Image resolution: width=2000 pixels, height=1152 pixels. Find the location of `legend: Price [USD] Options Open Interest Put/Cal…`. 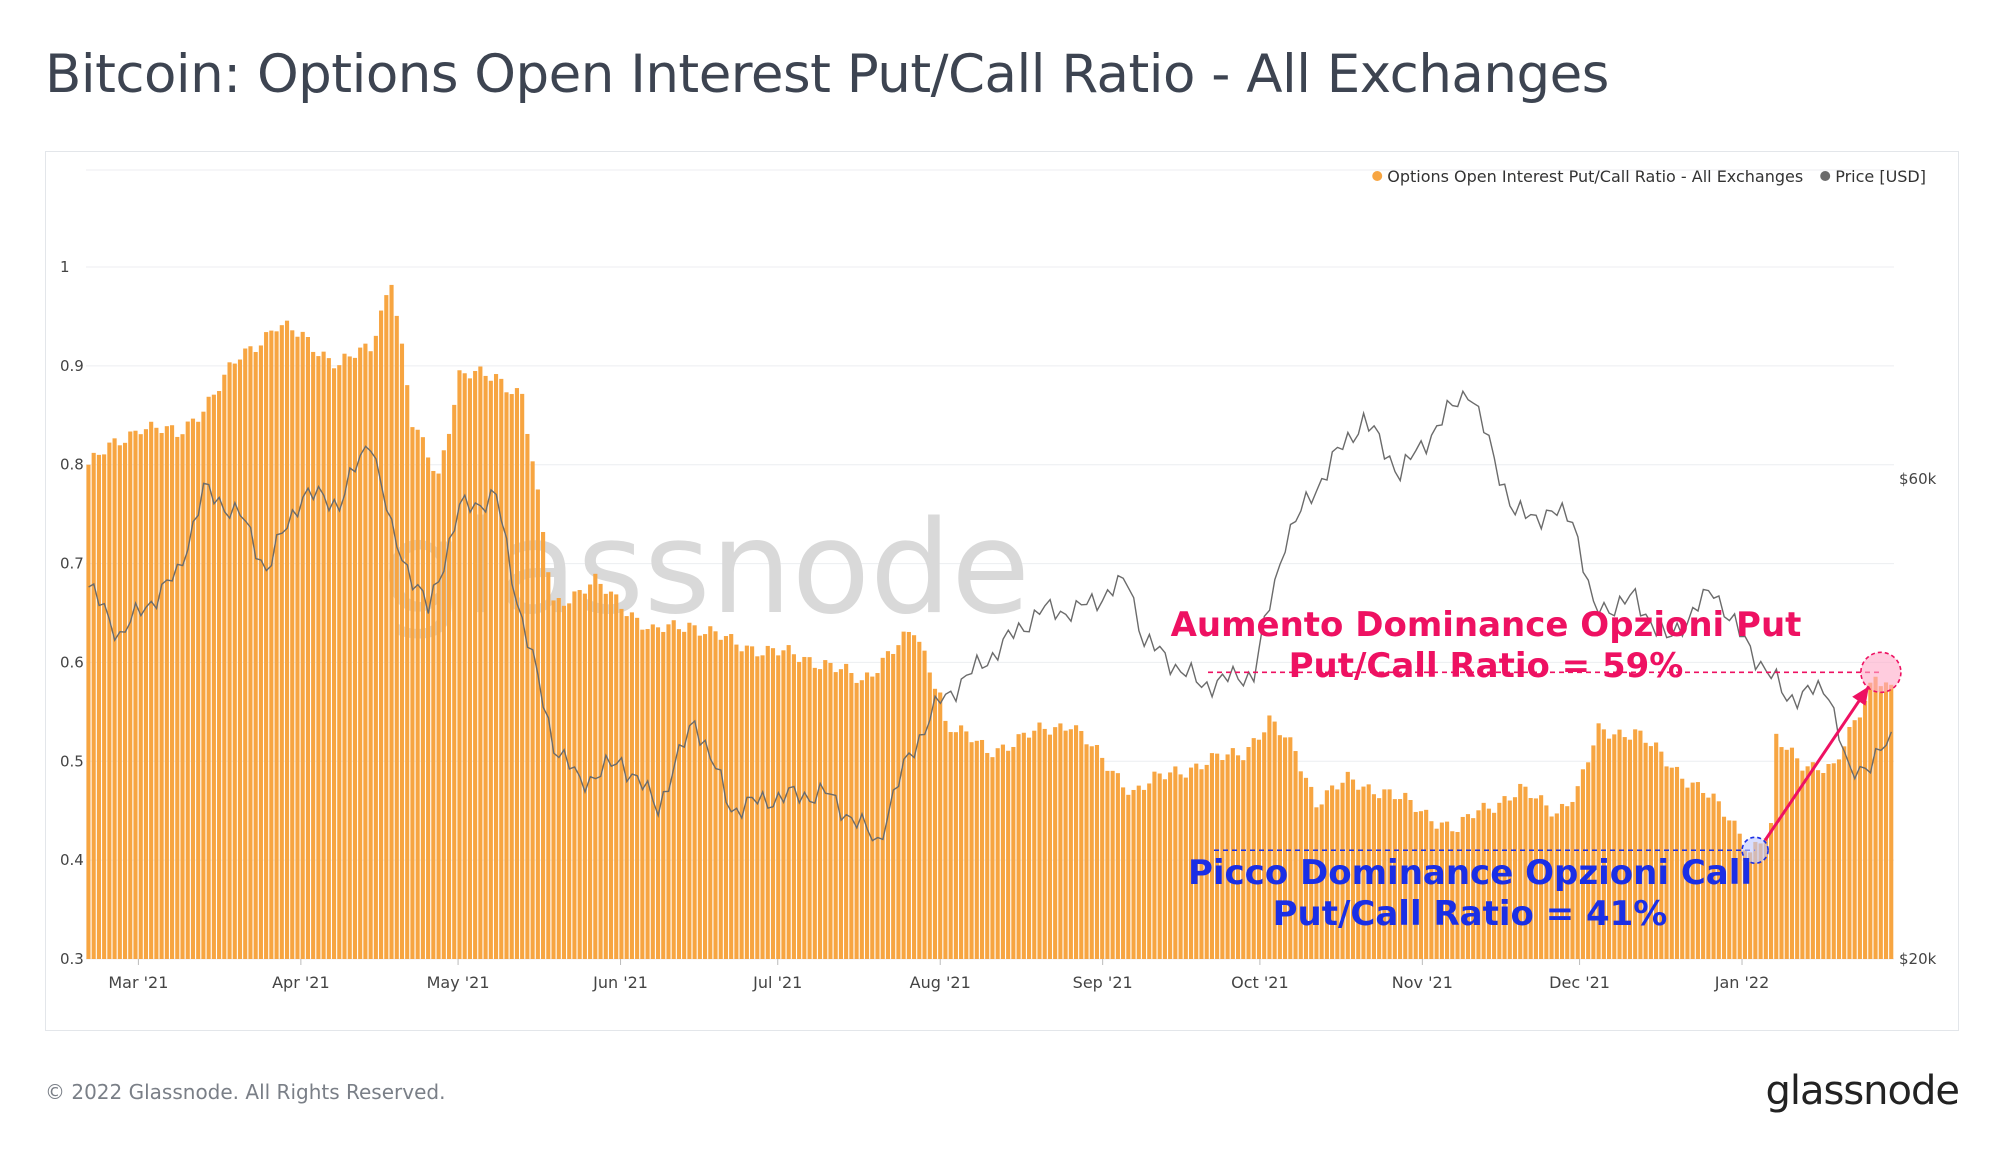

legend: Price [USD] Options Open Interest Put/Cal… is located at coordinates (1649, 176).